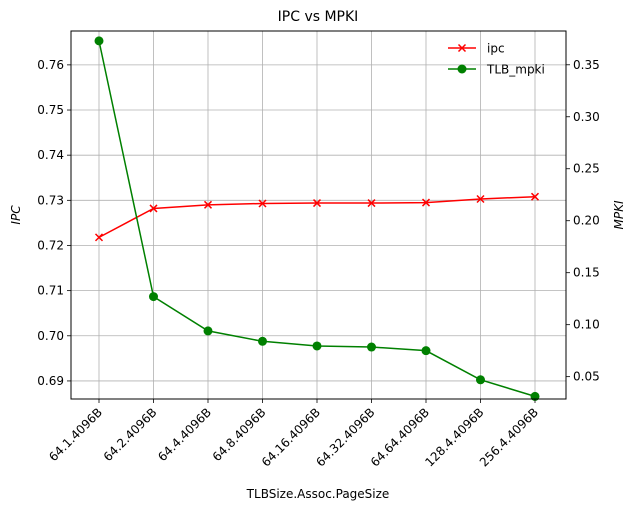 Image resolution: width=636 pixels, height=512 pixels. What do you see at coordinates (50, 200) in the screenshot?
I see `y-left-tick-label: 0.73` at bounding box center [50, 200].